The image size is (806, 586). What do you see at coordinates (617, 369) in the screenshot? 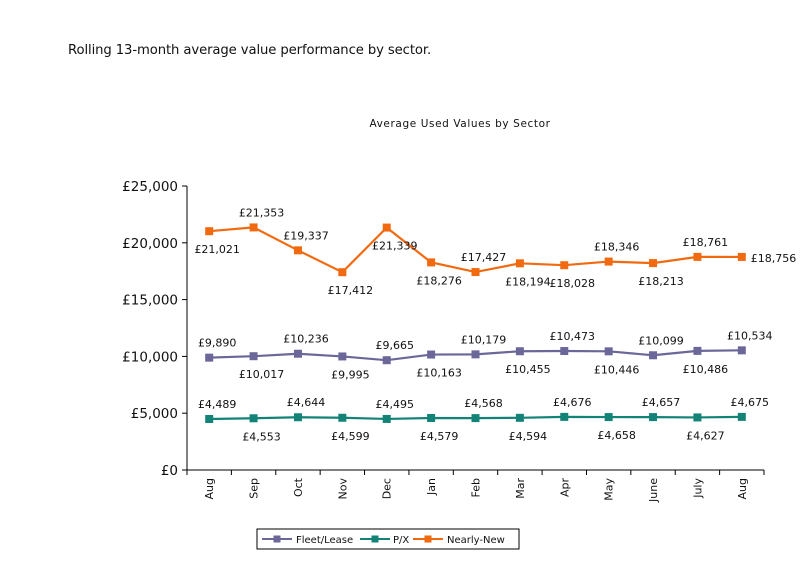
I see `data-label: £10,446` at bounding box center [617, 369].